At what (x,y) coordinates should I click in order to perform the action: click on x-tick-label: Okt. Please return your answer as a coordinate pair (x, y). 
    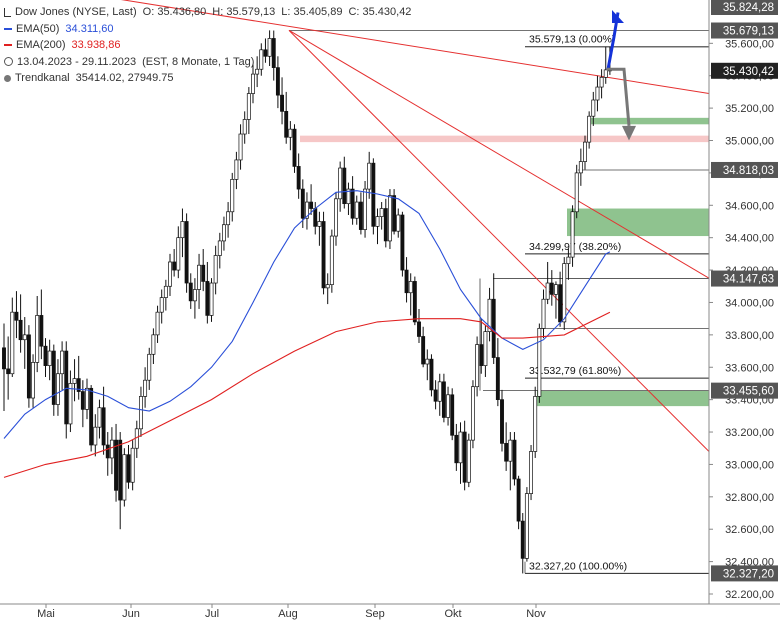
    Looking at the image, I should click on (452, 614).